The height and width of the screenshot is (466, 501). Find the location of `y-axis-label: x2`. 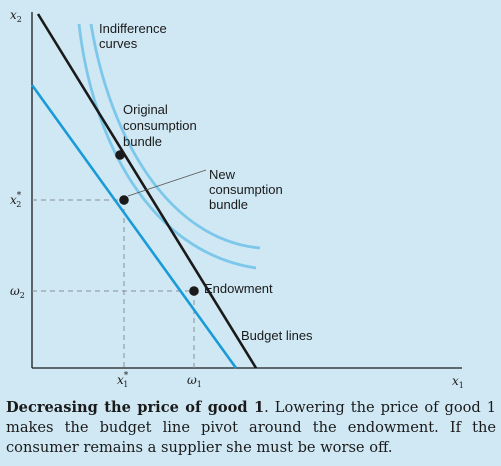

y-axis-label: x2 is located at coordinates (16, 16).